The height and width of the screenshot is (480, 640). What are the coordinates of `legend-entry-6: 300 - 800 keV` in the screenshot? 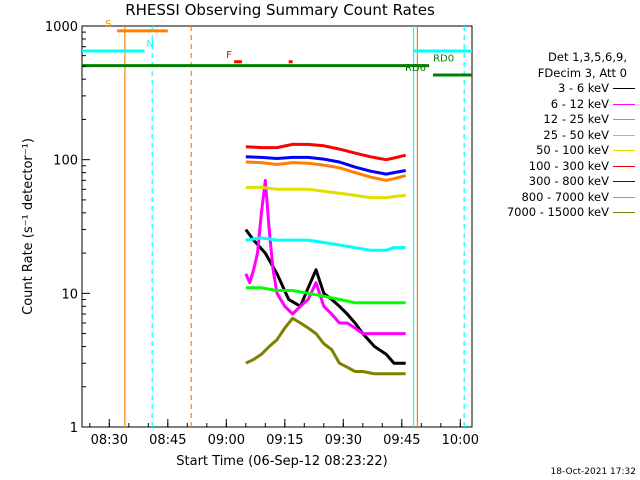 It's located at (552, 182).